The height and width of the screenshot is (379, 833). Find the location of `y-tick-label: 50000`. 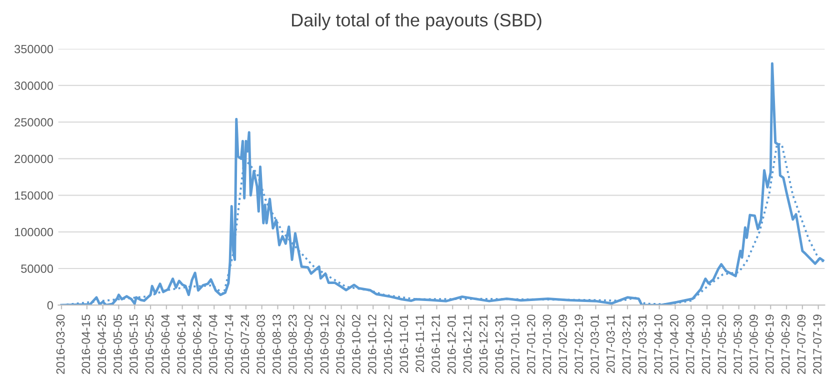

y-tick-label: 50000 is located at coordinates (37, 268).